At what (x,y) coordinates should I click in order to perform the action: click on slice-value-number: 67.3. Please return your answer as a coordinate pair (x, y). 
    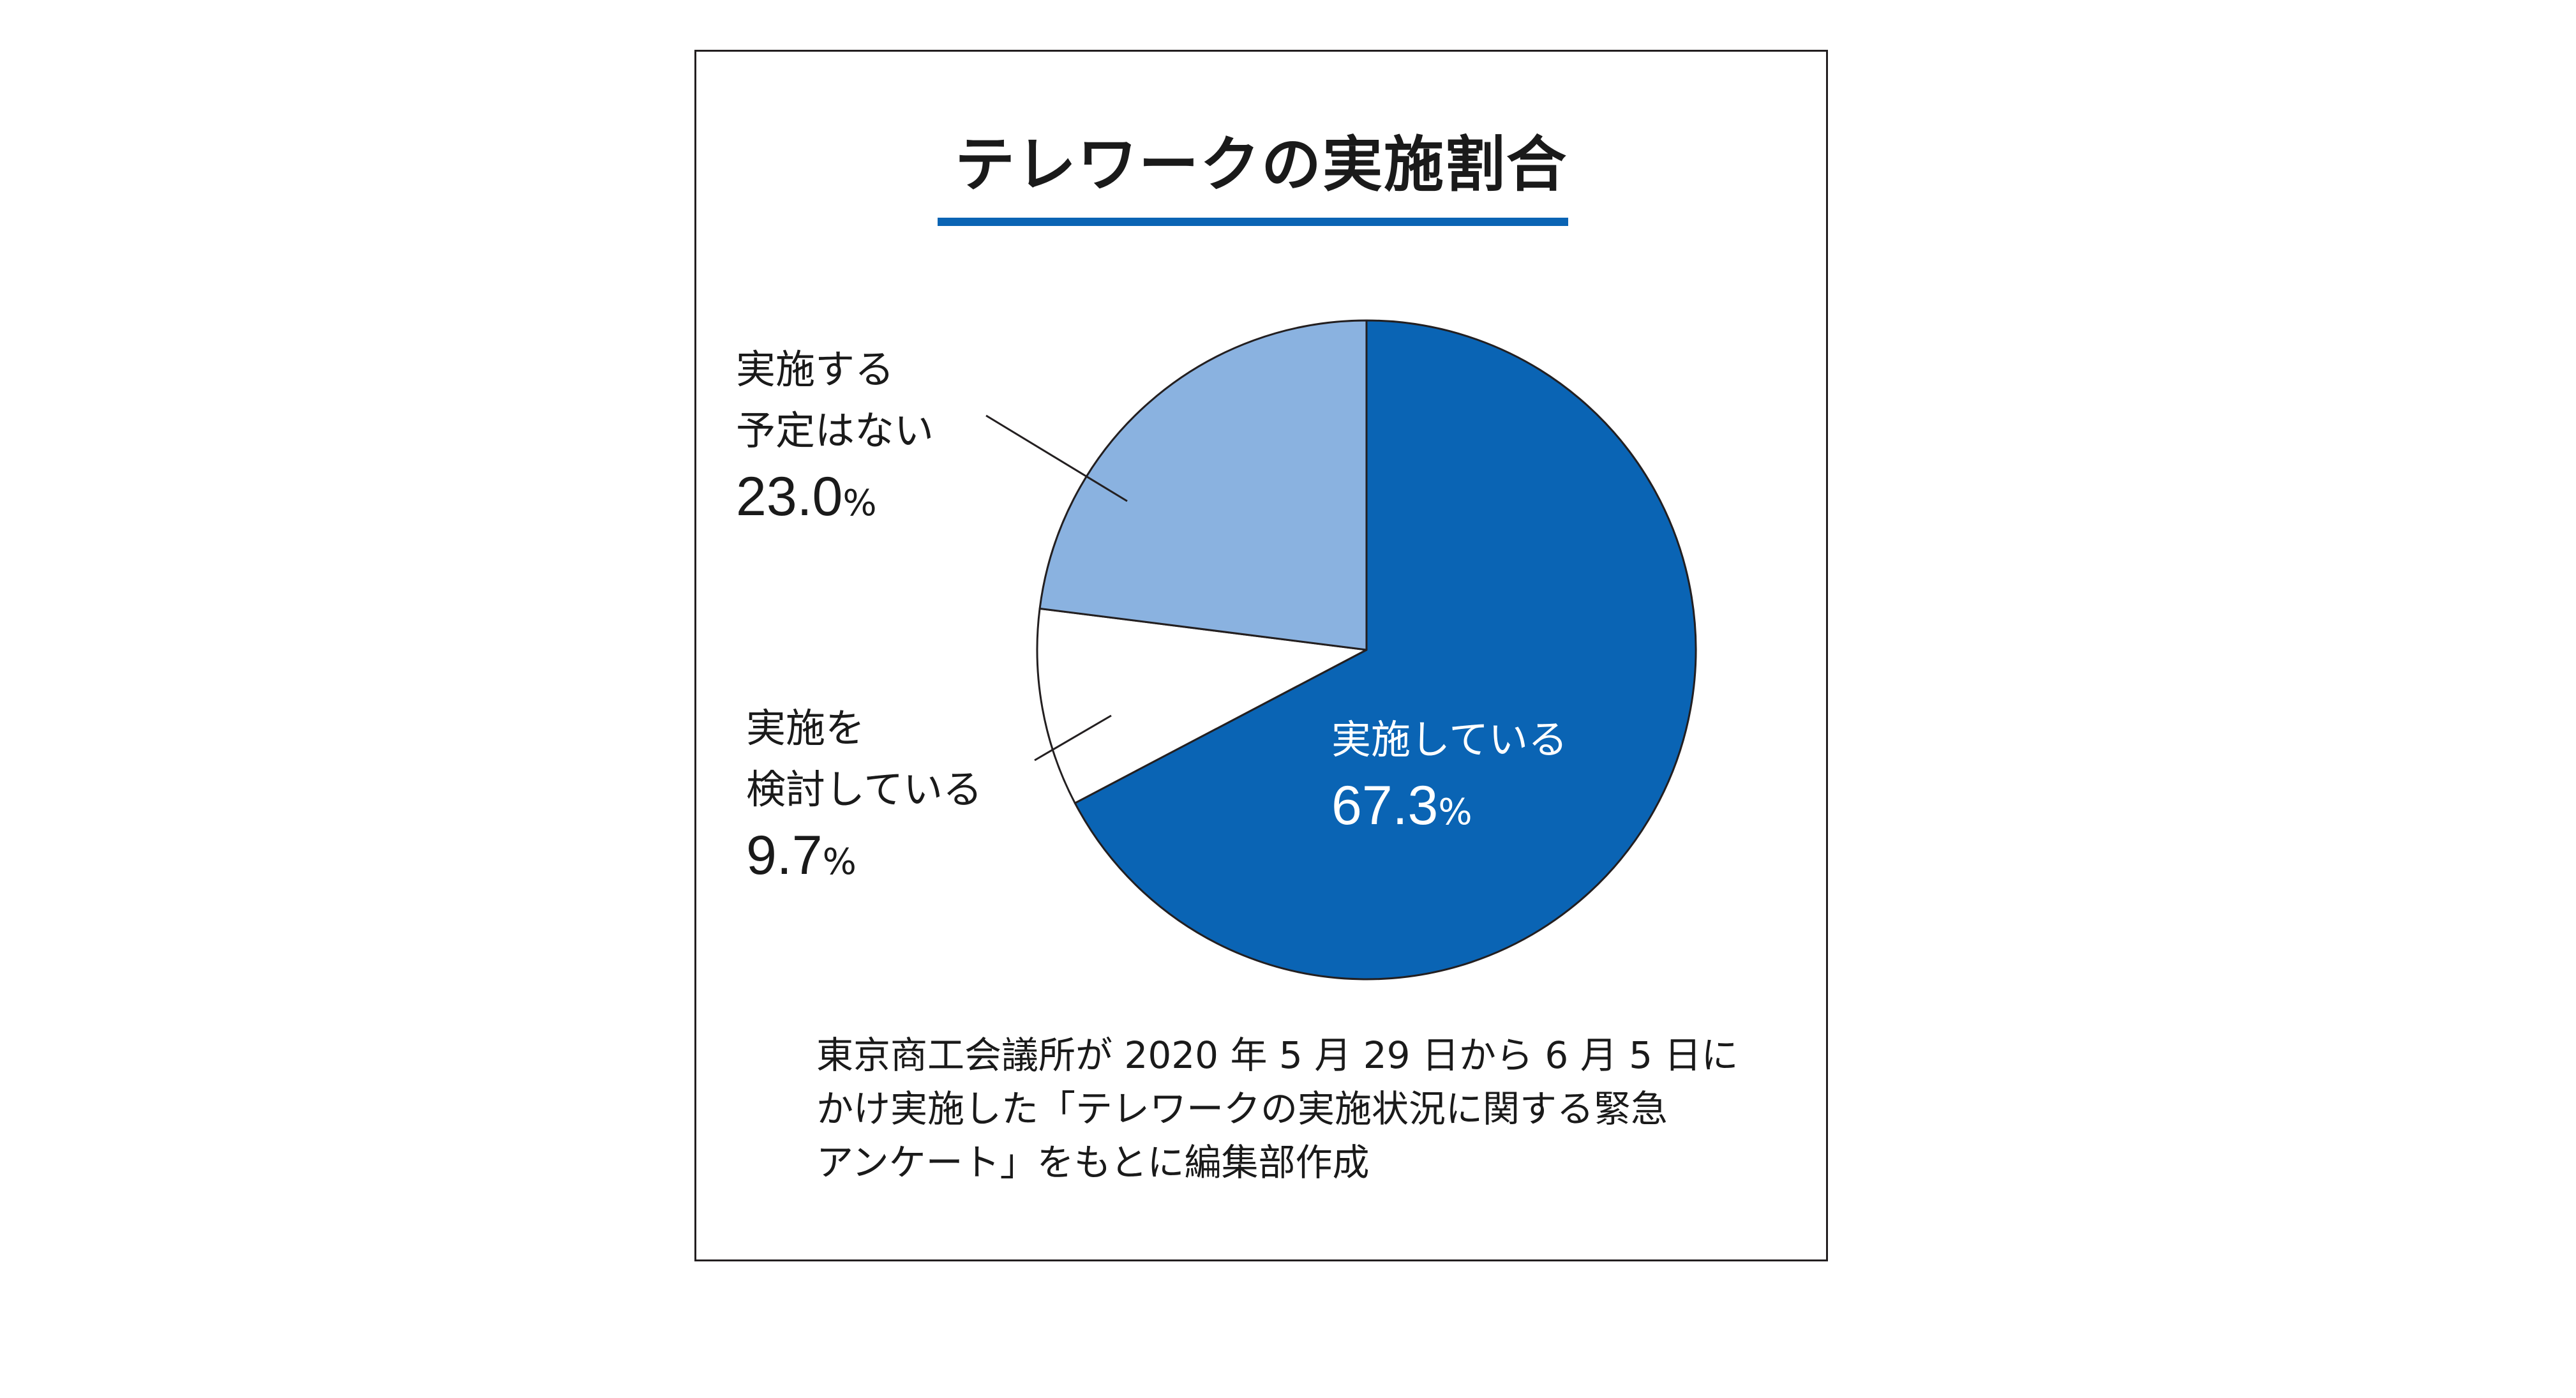
    Looking at the image, I should click on (1385, 805).